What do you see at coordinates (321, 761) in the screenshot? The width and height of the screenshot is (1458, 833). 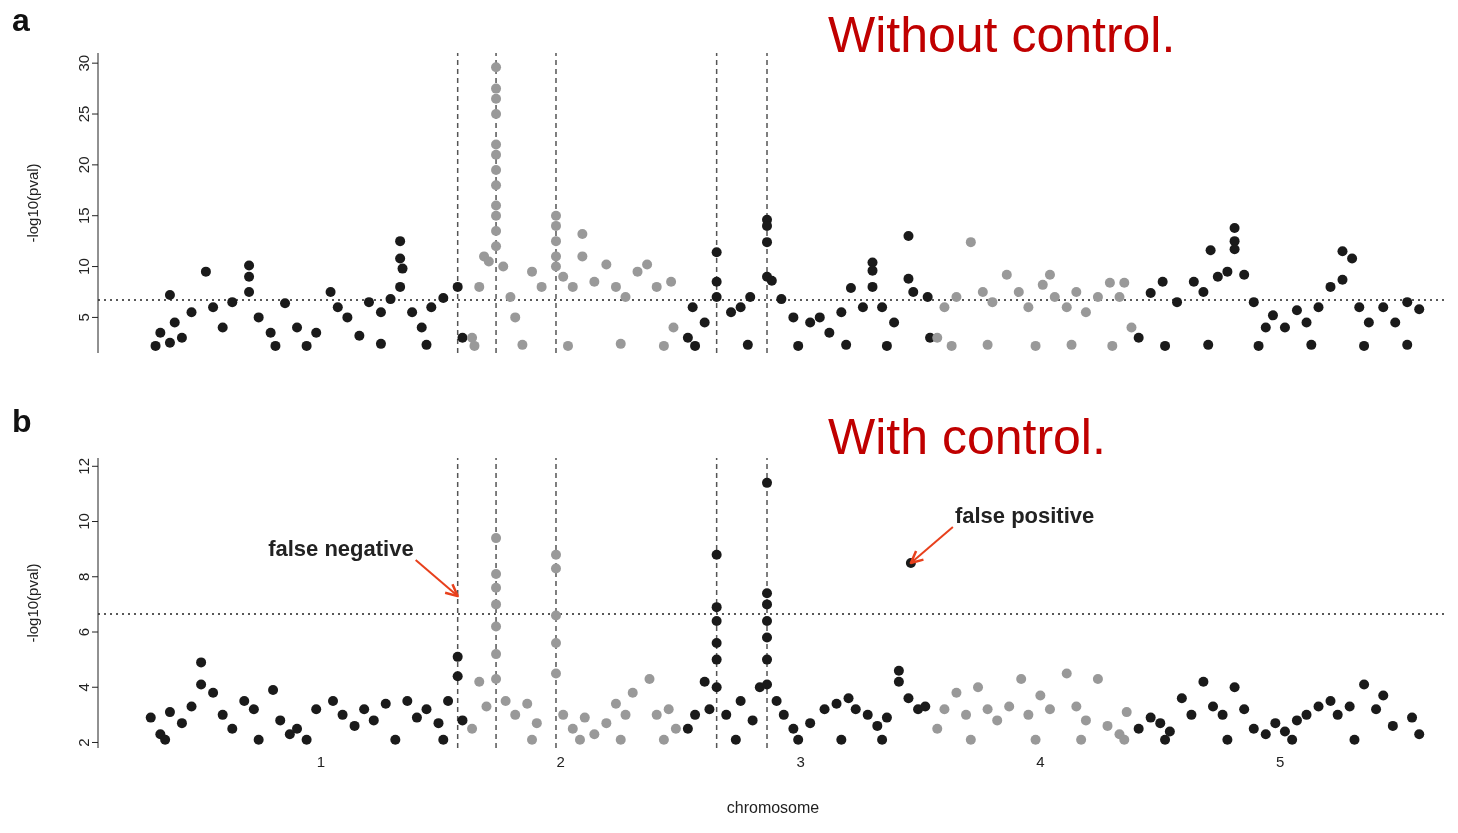 I see `x-tick-label: 1` at bounding box center [321, 761].